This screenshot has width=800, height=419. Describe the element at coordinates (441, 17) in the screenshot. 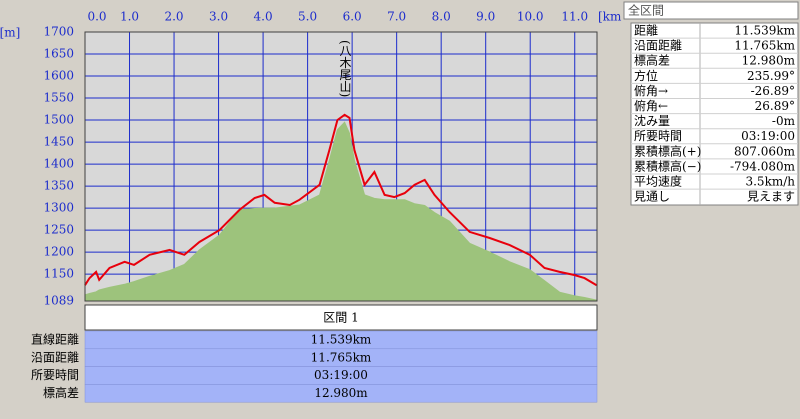

I see `x-tick-label: 8.0` at that location.